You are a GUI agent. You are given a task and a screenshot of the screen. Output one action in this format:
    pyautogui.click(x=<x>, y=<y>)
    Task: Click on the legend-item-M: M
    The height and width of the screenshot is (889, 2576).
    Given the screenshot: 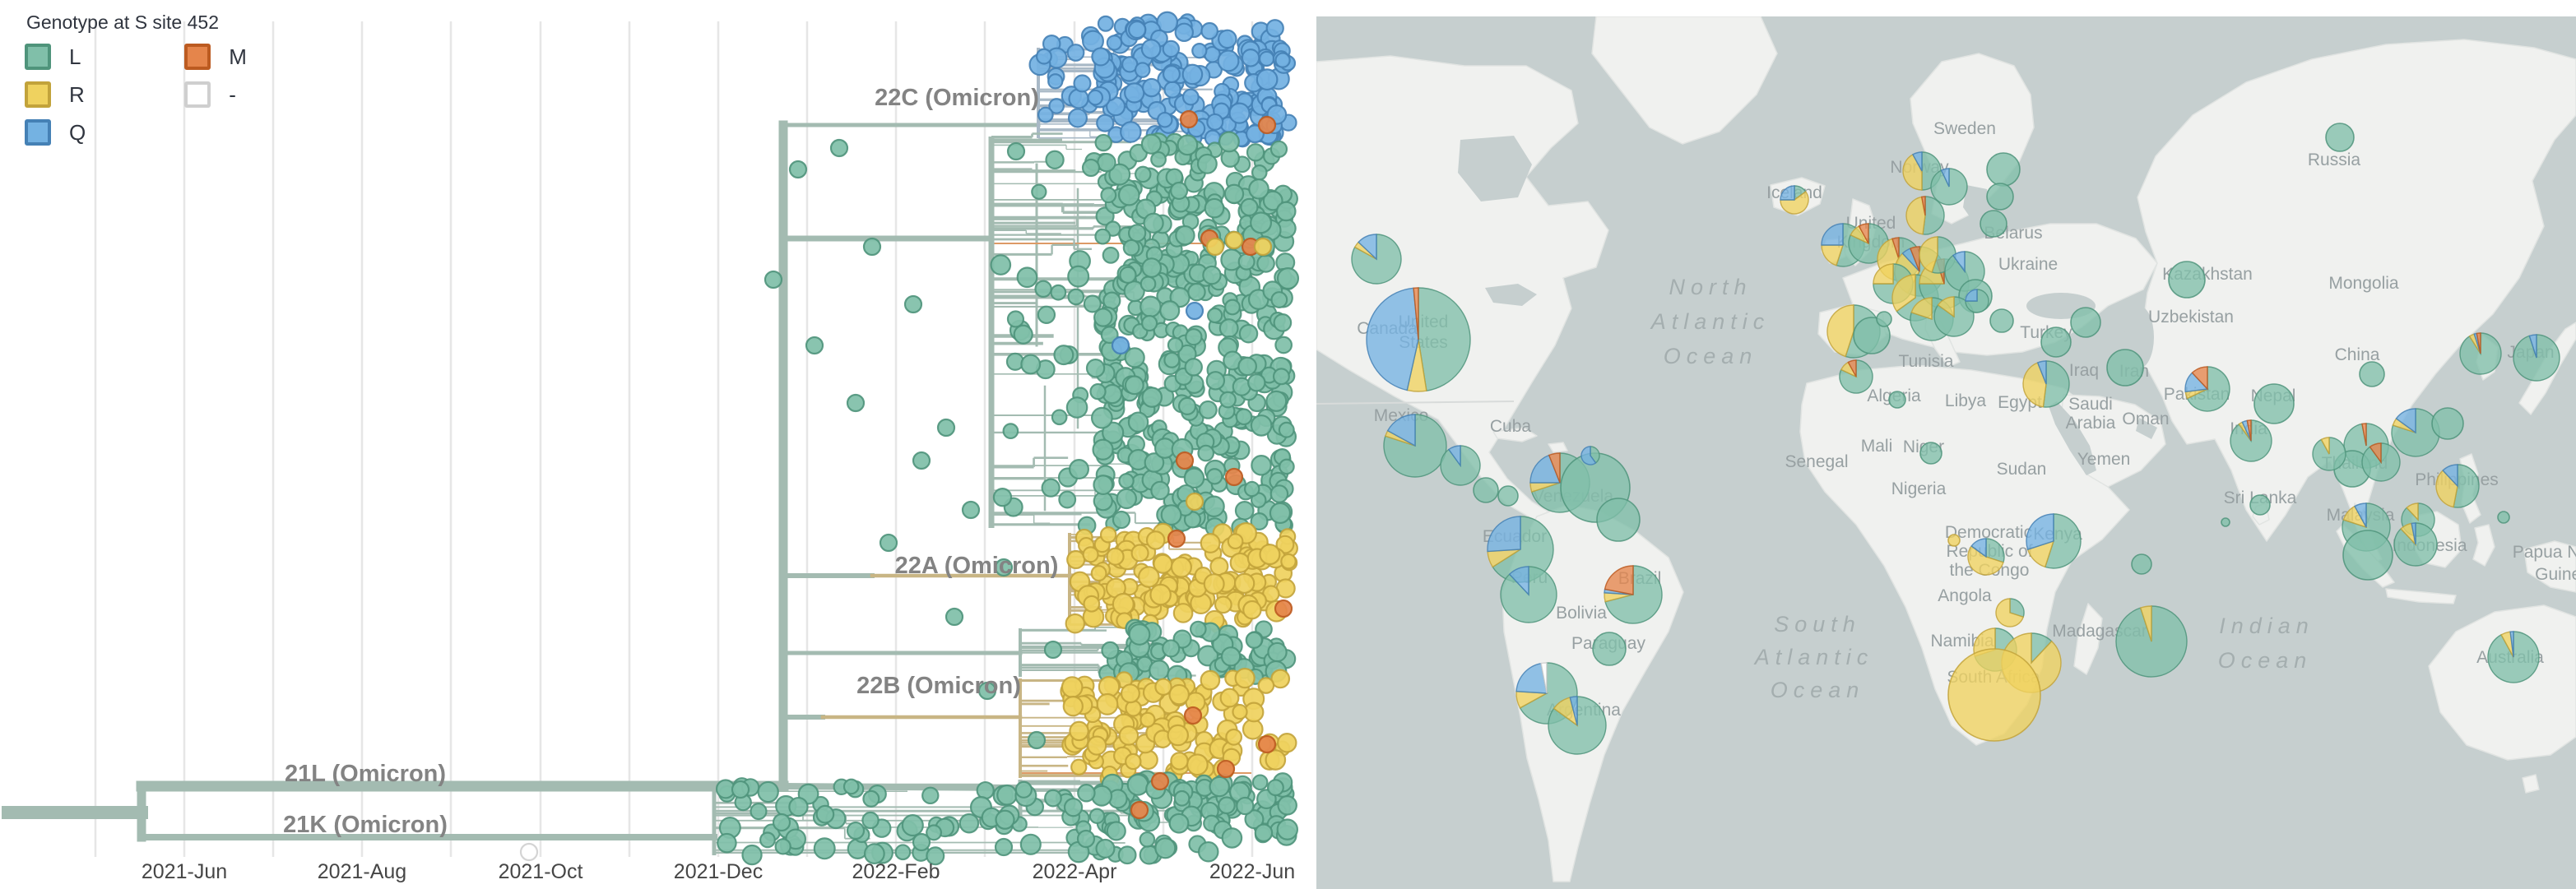 What is the action you would take?
    pyautogui.click(x=216, y=57)
    